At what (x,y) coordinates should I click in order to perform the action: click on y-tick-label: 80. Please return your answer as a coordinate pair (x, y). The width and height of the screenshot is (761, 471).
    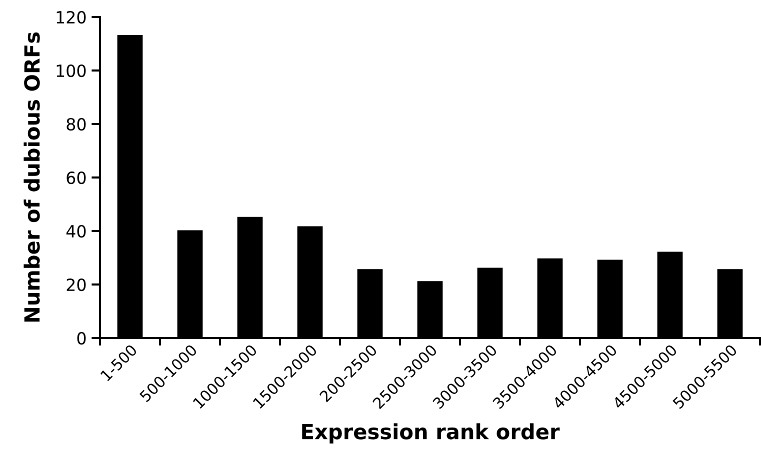
    Looking at the image, I should click on (76, 124).